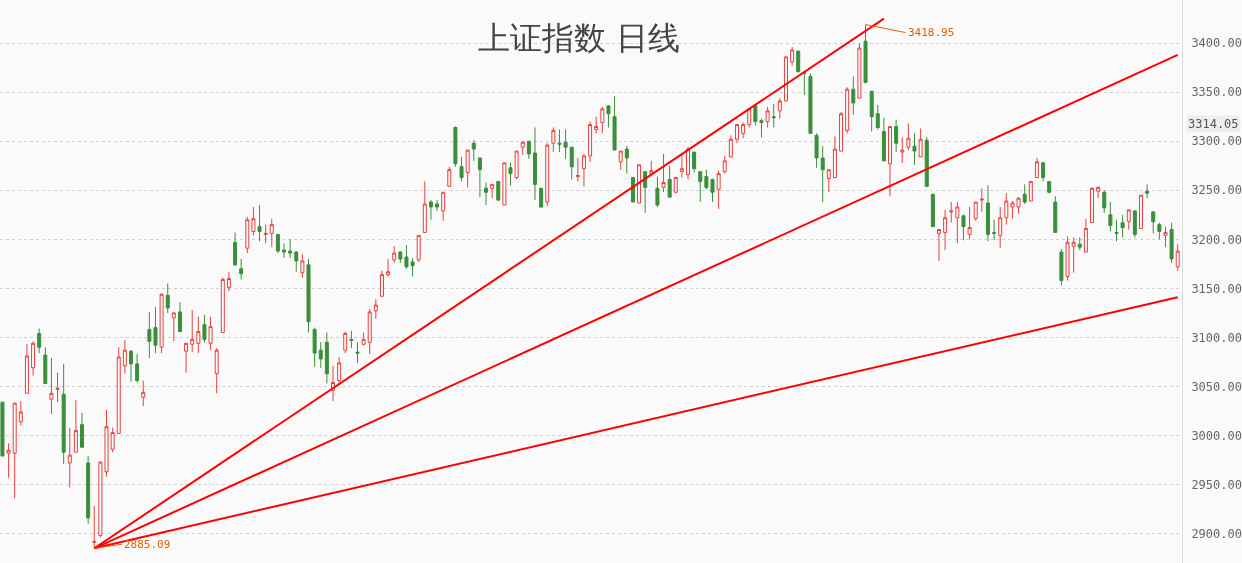 The width and height of the screenshot is (1242, 563). Describe the element at coordinates (1216, 435) in the screenshot. I see `y-tick-label: 3000.00` at that location.